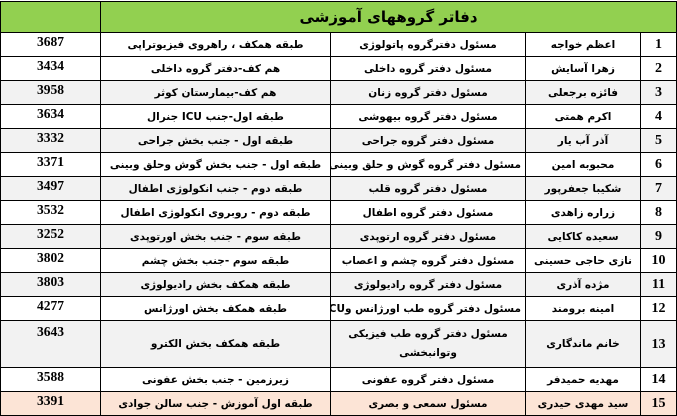 The height and width of the screenshot is (416, 677). Describe the element at coordinates (50, 260) in the screenshot. I see `phone-cell: 3802` at that location.